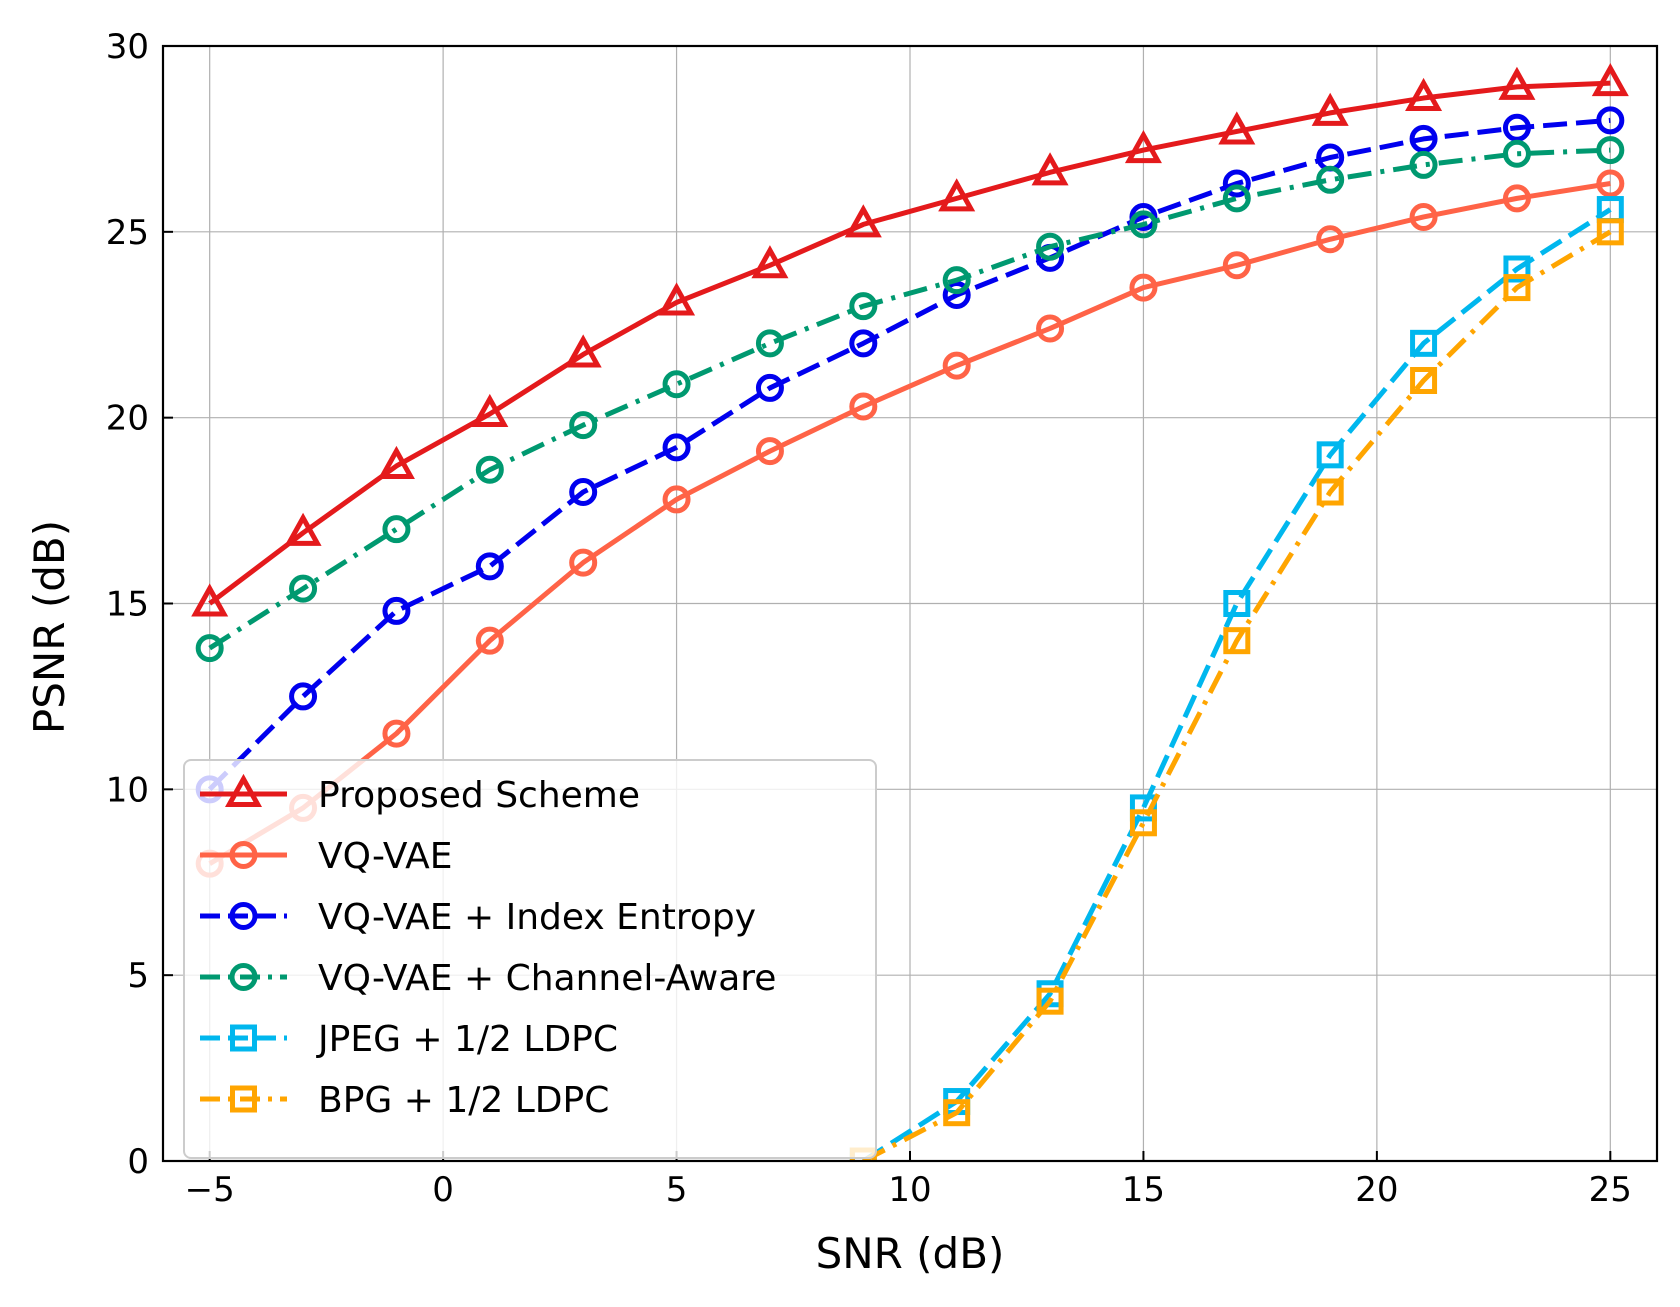  I want to click on x-tick-label: −5, so click(210, 1190).